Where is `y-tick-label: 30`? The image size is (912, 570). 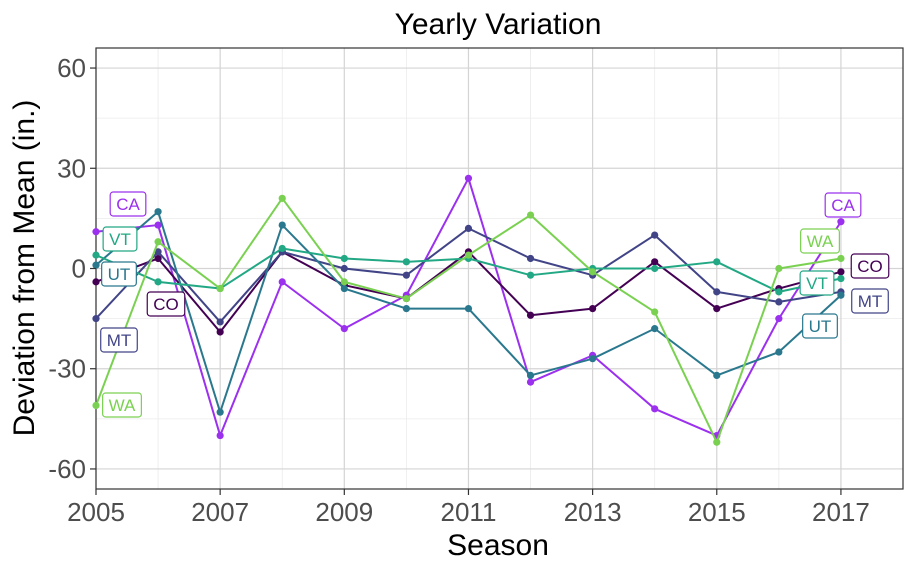 y-tick-label: 30 is located at coordinates (71, 168).